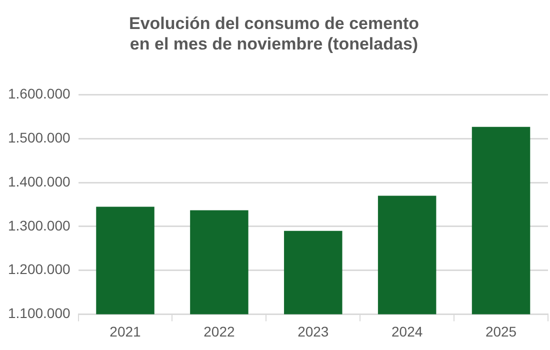 This screenshot has width=550, height=350. What do you see at coordinates (39, 269) in the screenshot?
I see `y-tick-label: 1.200.000` at bounding box center [39, 269].